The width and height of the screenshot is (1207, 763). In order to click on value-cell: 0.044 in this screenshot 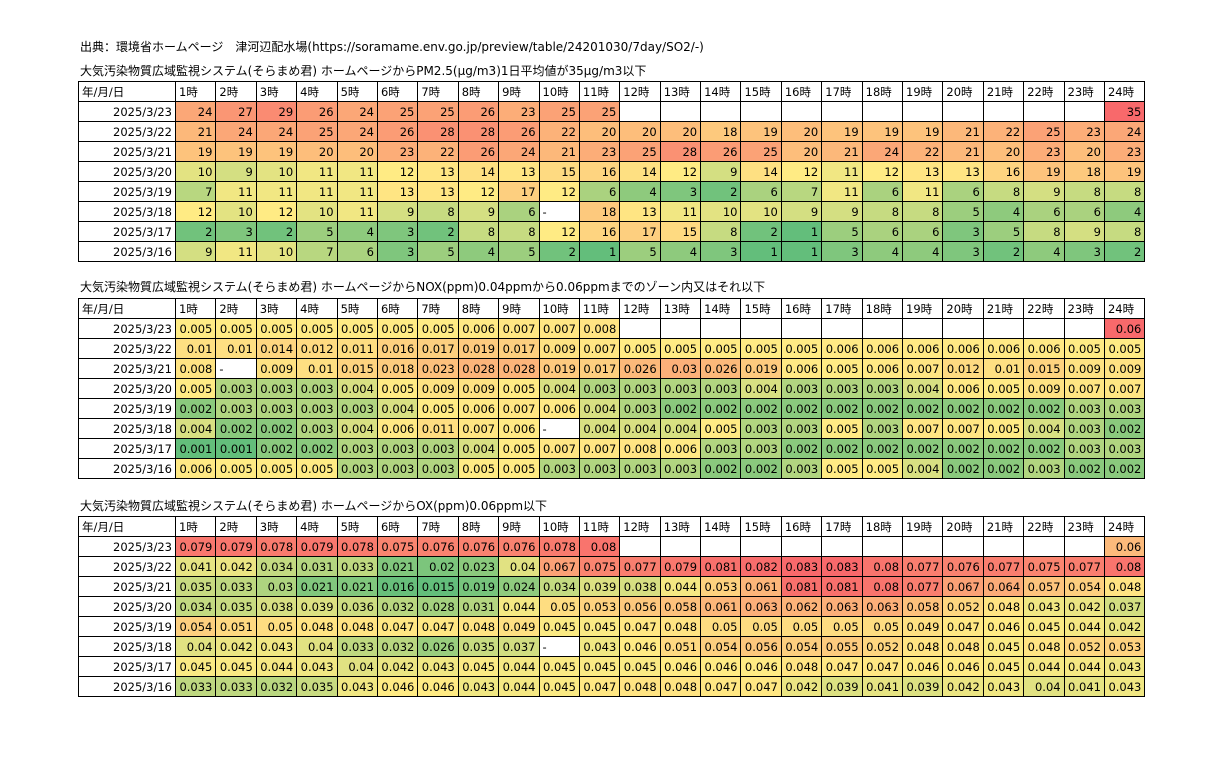, I will do `click(1084, 626)`.